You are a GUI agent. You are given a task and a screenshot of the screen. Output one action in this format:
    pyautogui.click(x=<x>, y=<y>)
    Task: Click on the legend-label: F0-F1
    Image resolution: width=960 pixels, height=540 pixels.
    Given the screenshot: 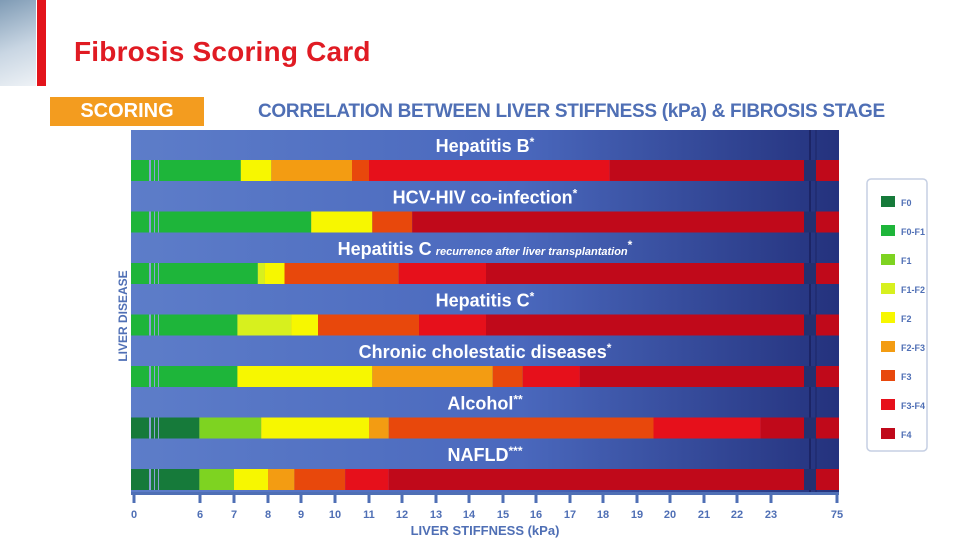 What is the action you would take?
    pyautogui.click(x=913, y=232)
    